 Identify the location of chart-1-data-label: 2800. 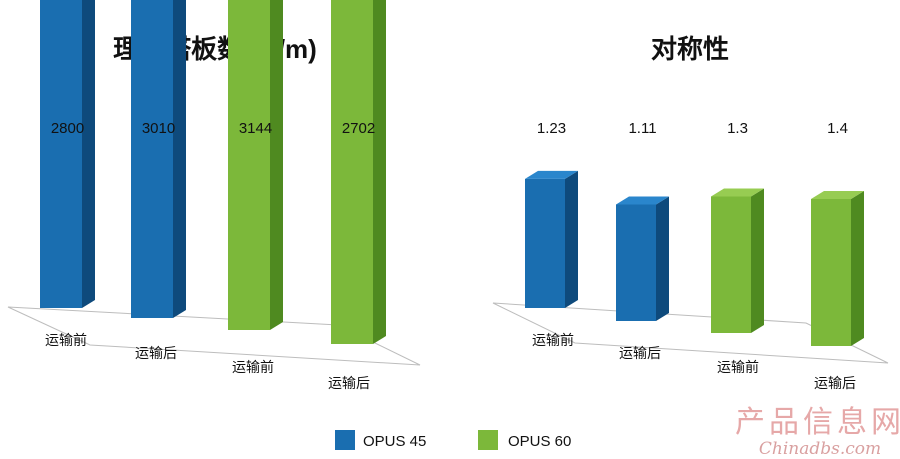
(67, 128).